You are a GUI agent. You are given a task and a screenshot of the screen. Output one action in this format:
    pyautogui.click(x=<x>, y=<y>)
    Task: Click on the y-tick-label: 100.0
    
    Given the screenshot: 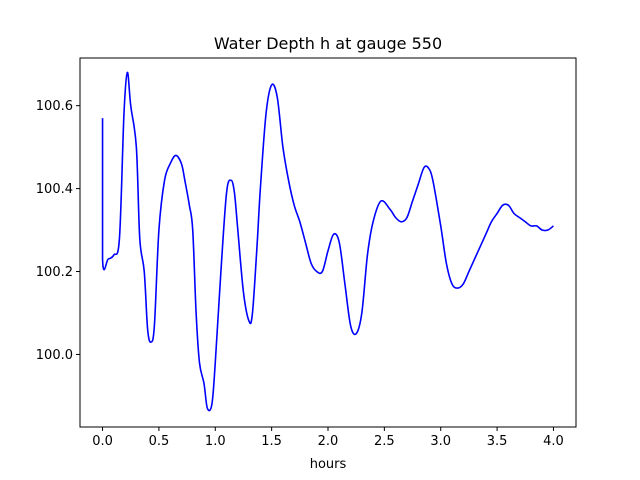 What is the action you would take?
    pyautogui.click(x=54, y=355)
    